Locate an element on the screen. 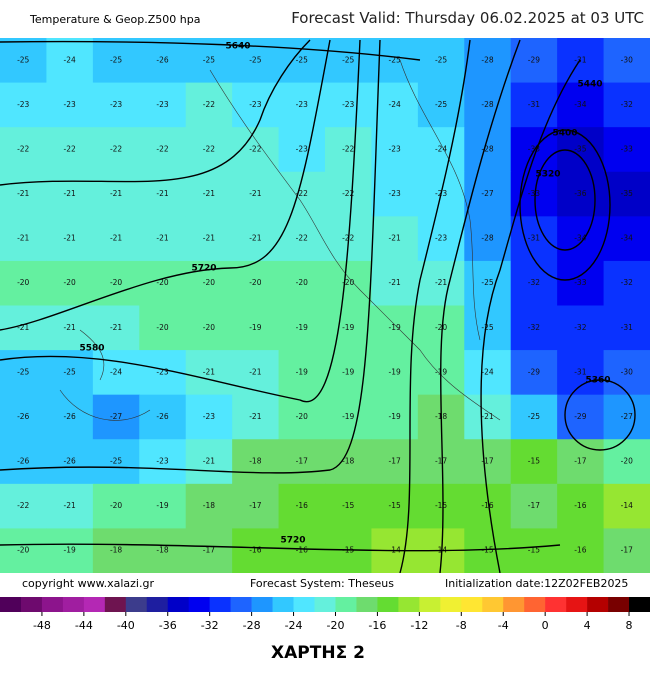 The height and width of the screenshot is (682, 650). temperature-label: -36 is located at coordinates (580, 193).